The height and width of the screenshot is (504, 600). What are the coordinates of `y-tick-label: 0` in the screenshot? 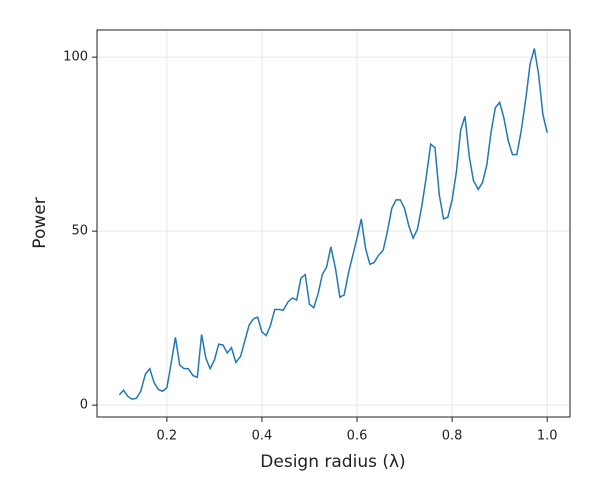 It's located at (84, 405).